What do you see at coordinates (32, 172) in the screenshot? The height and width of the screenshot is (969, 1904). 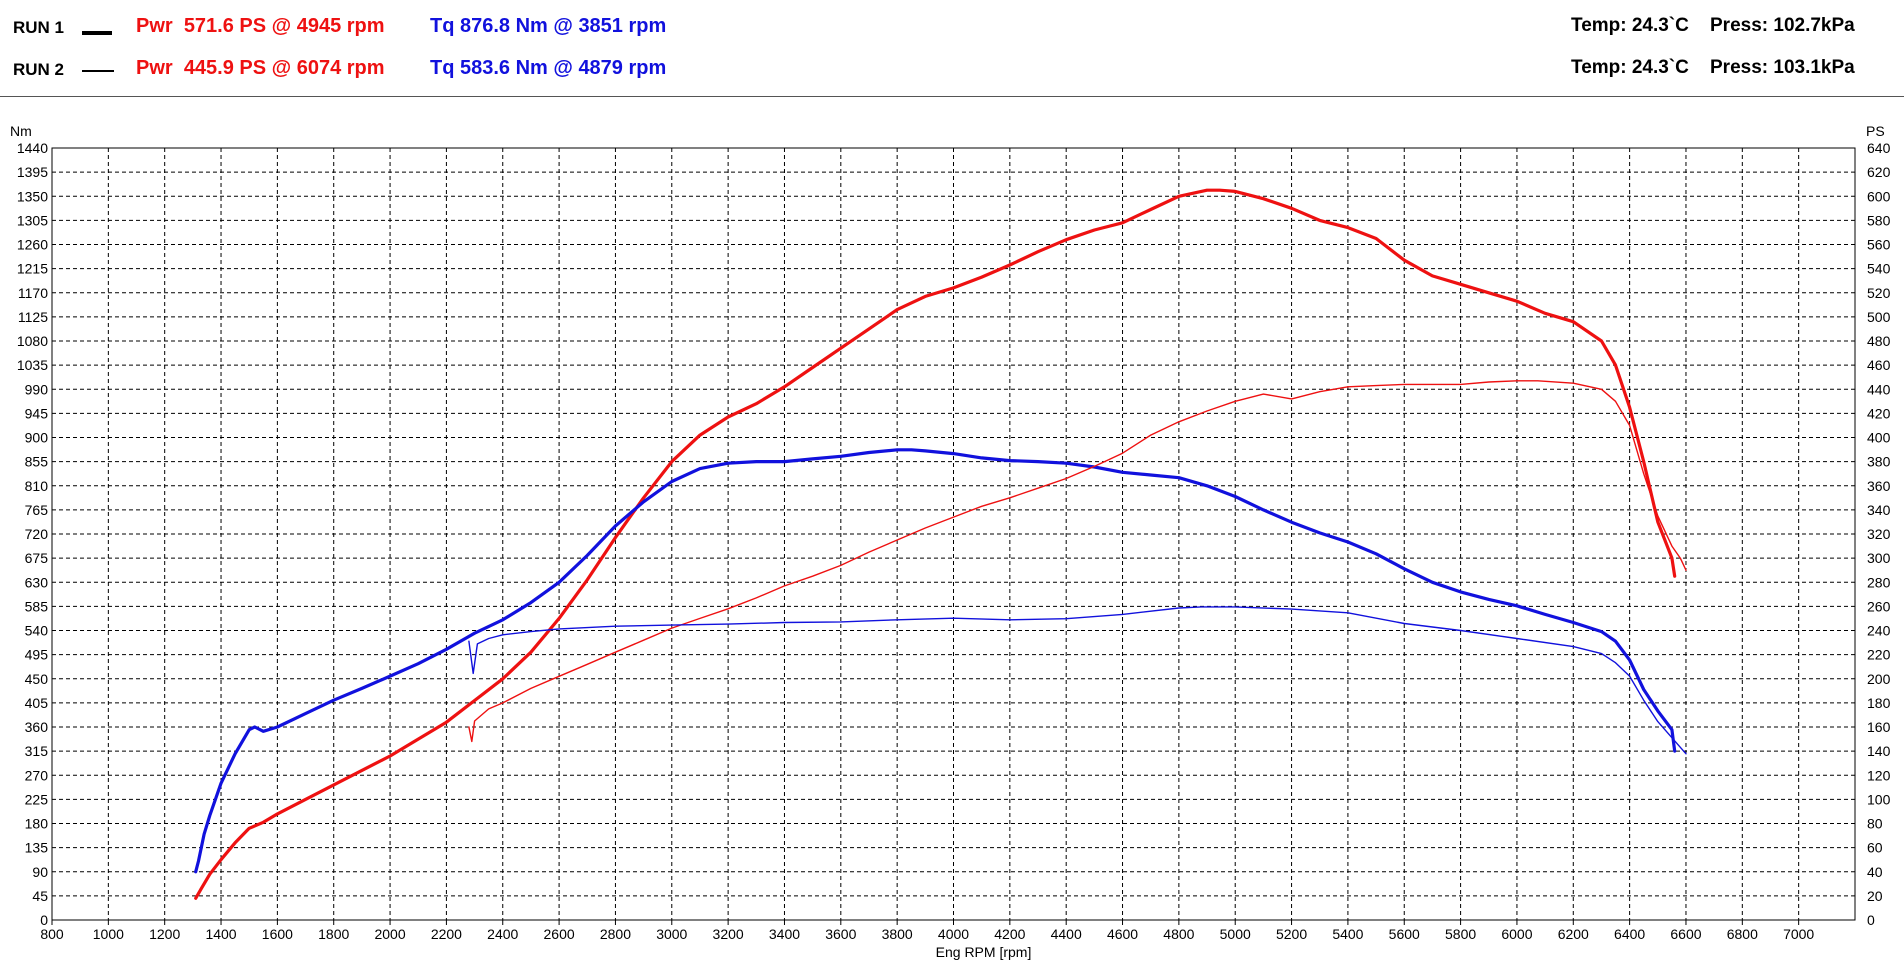 I see `y-left-tick-label: 1395` at bounding box center [32, 172].